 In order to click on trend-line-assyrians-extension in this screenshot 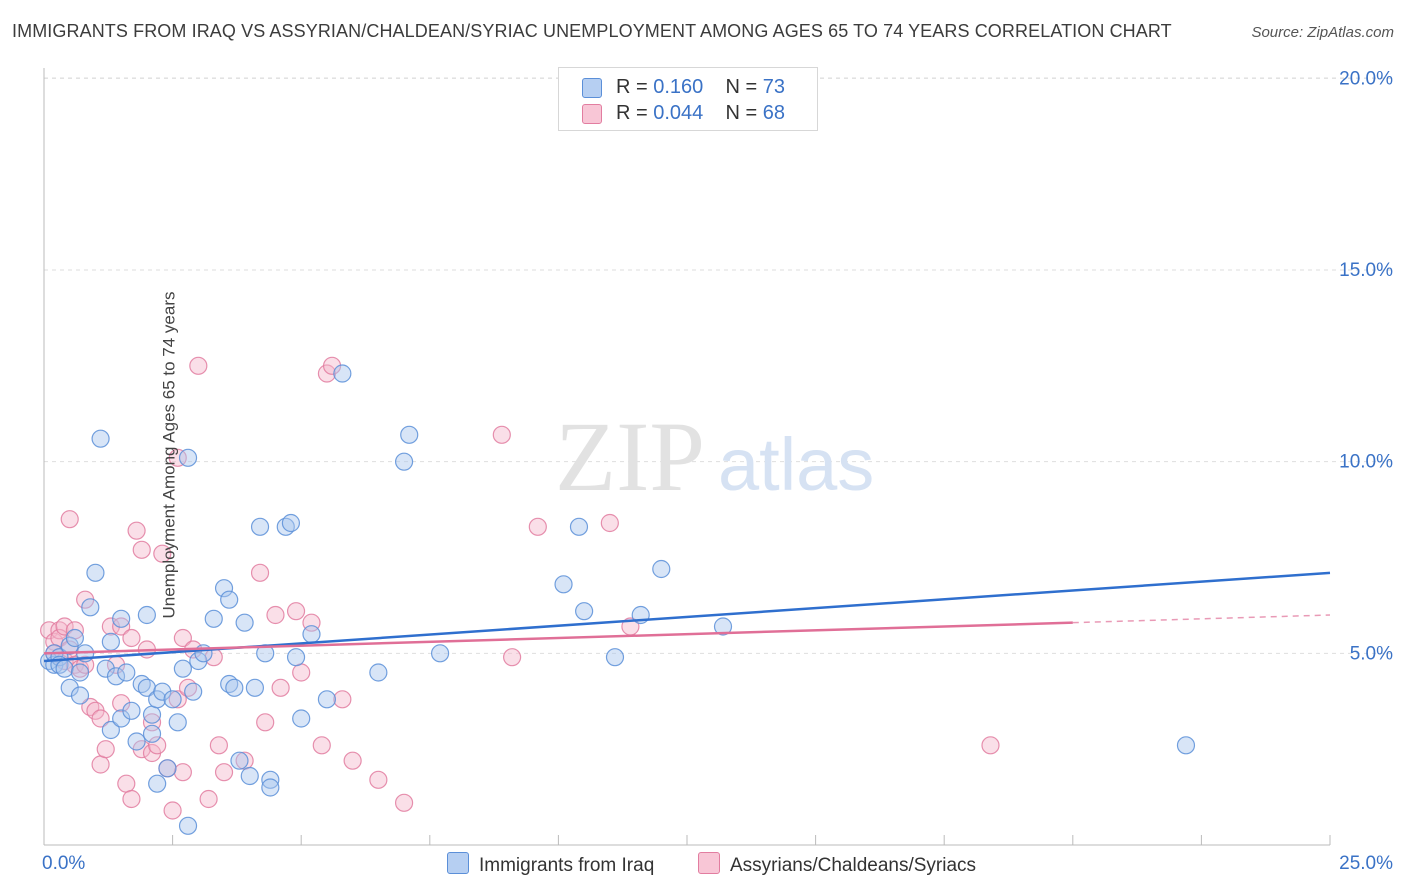, I will do `click(1201, 619)`.